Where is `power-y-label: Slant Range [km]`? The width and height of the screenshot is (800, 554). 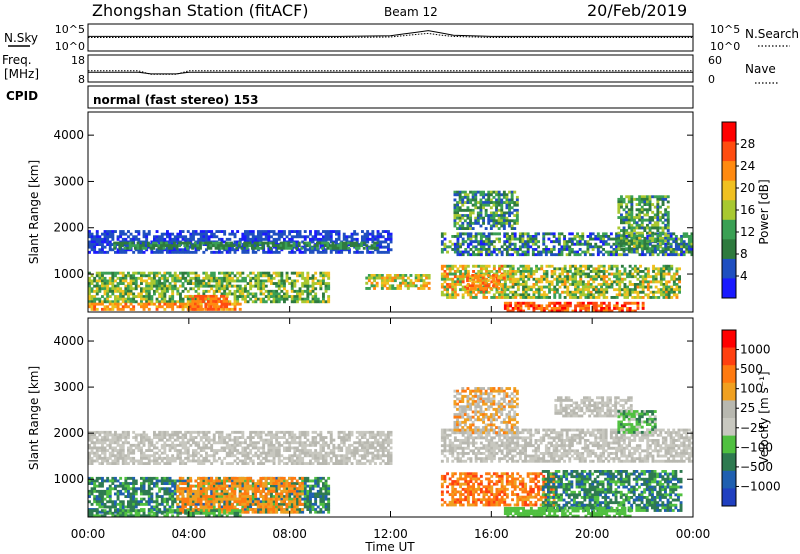 power-y-label: Slant Range [km] is located at coordinates (34, 212).